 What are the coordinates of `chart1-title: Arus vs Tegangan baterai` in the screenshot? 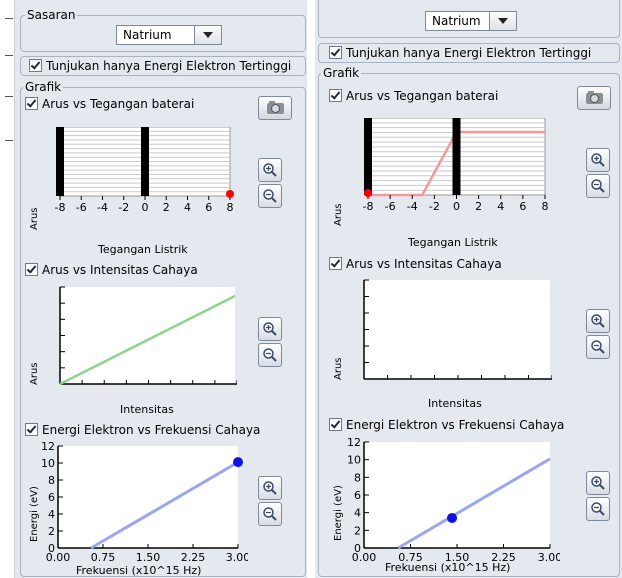 It's located at (422, 96).